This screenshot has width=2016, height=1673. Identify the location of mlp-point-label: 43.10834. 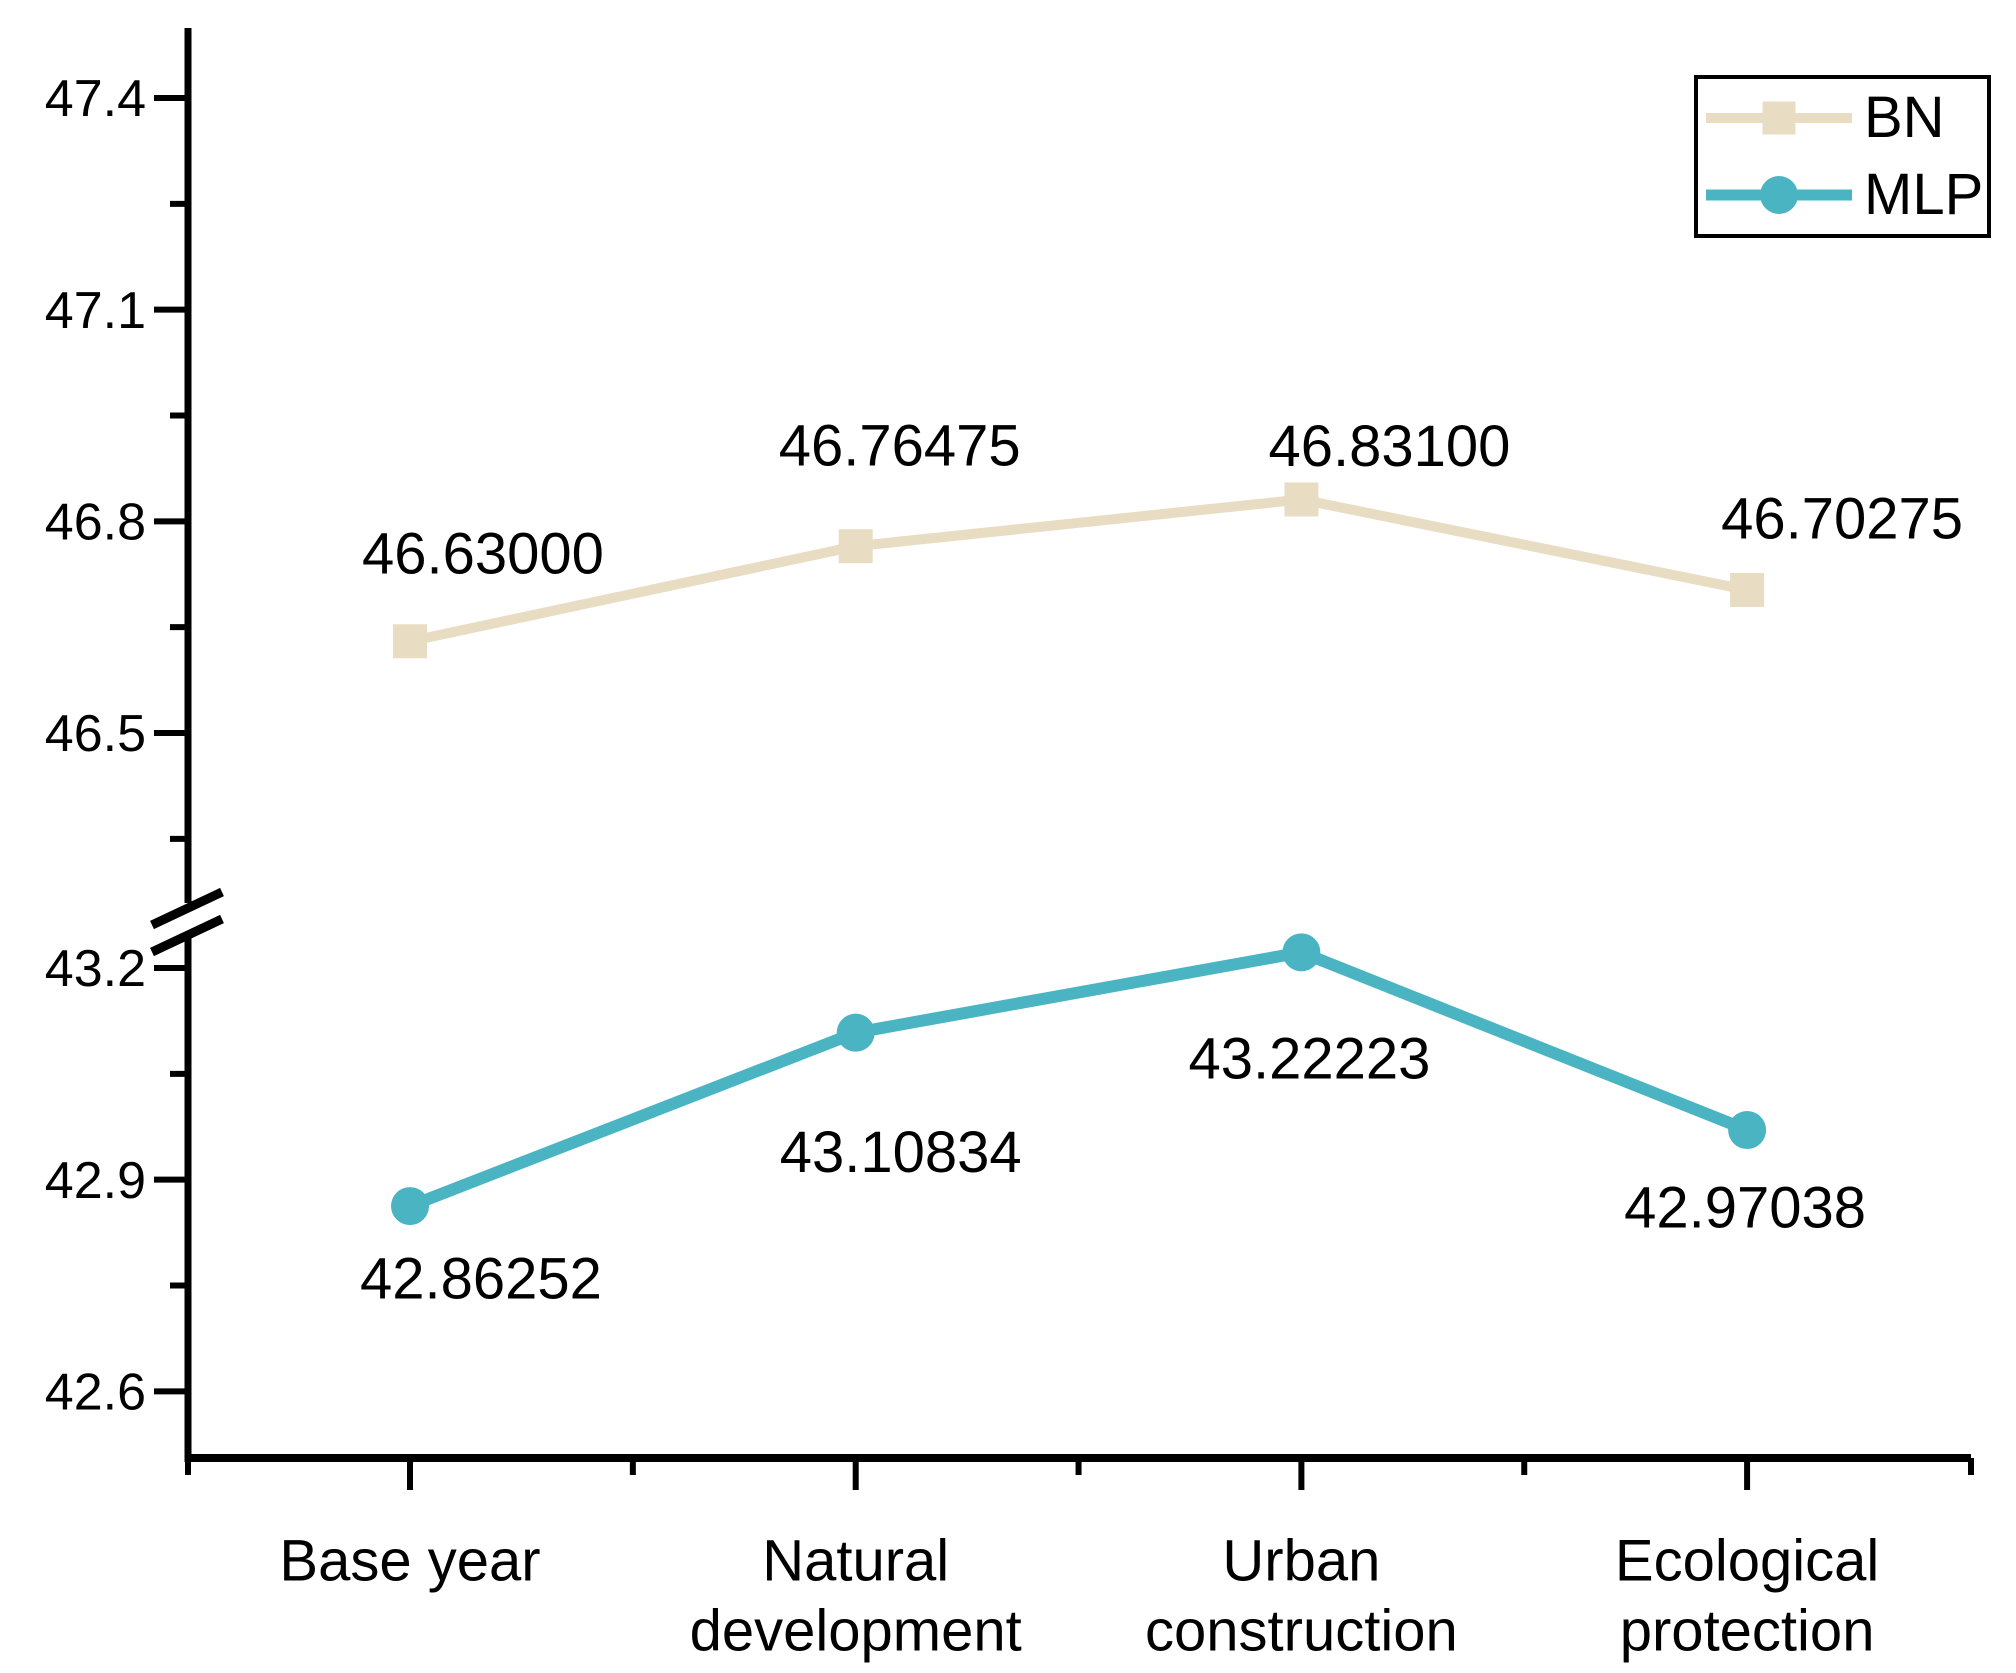
(901, 1152).